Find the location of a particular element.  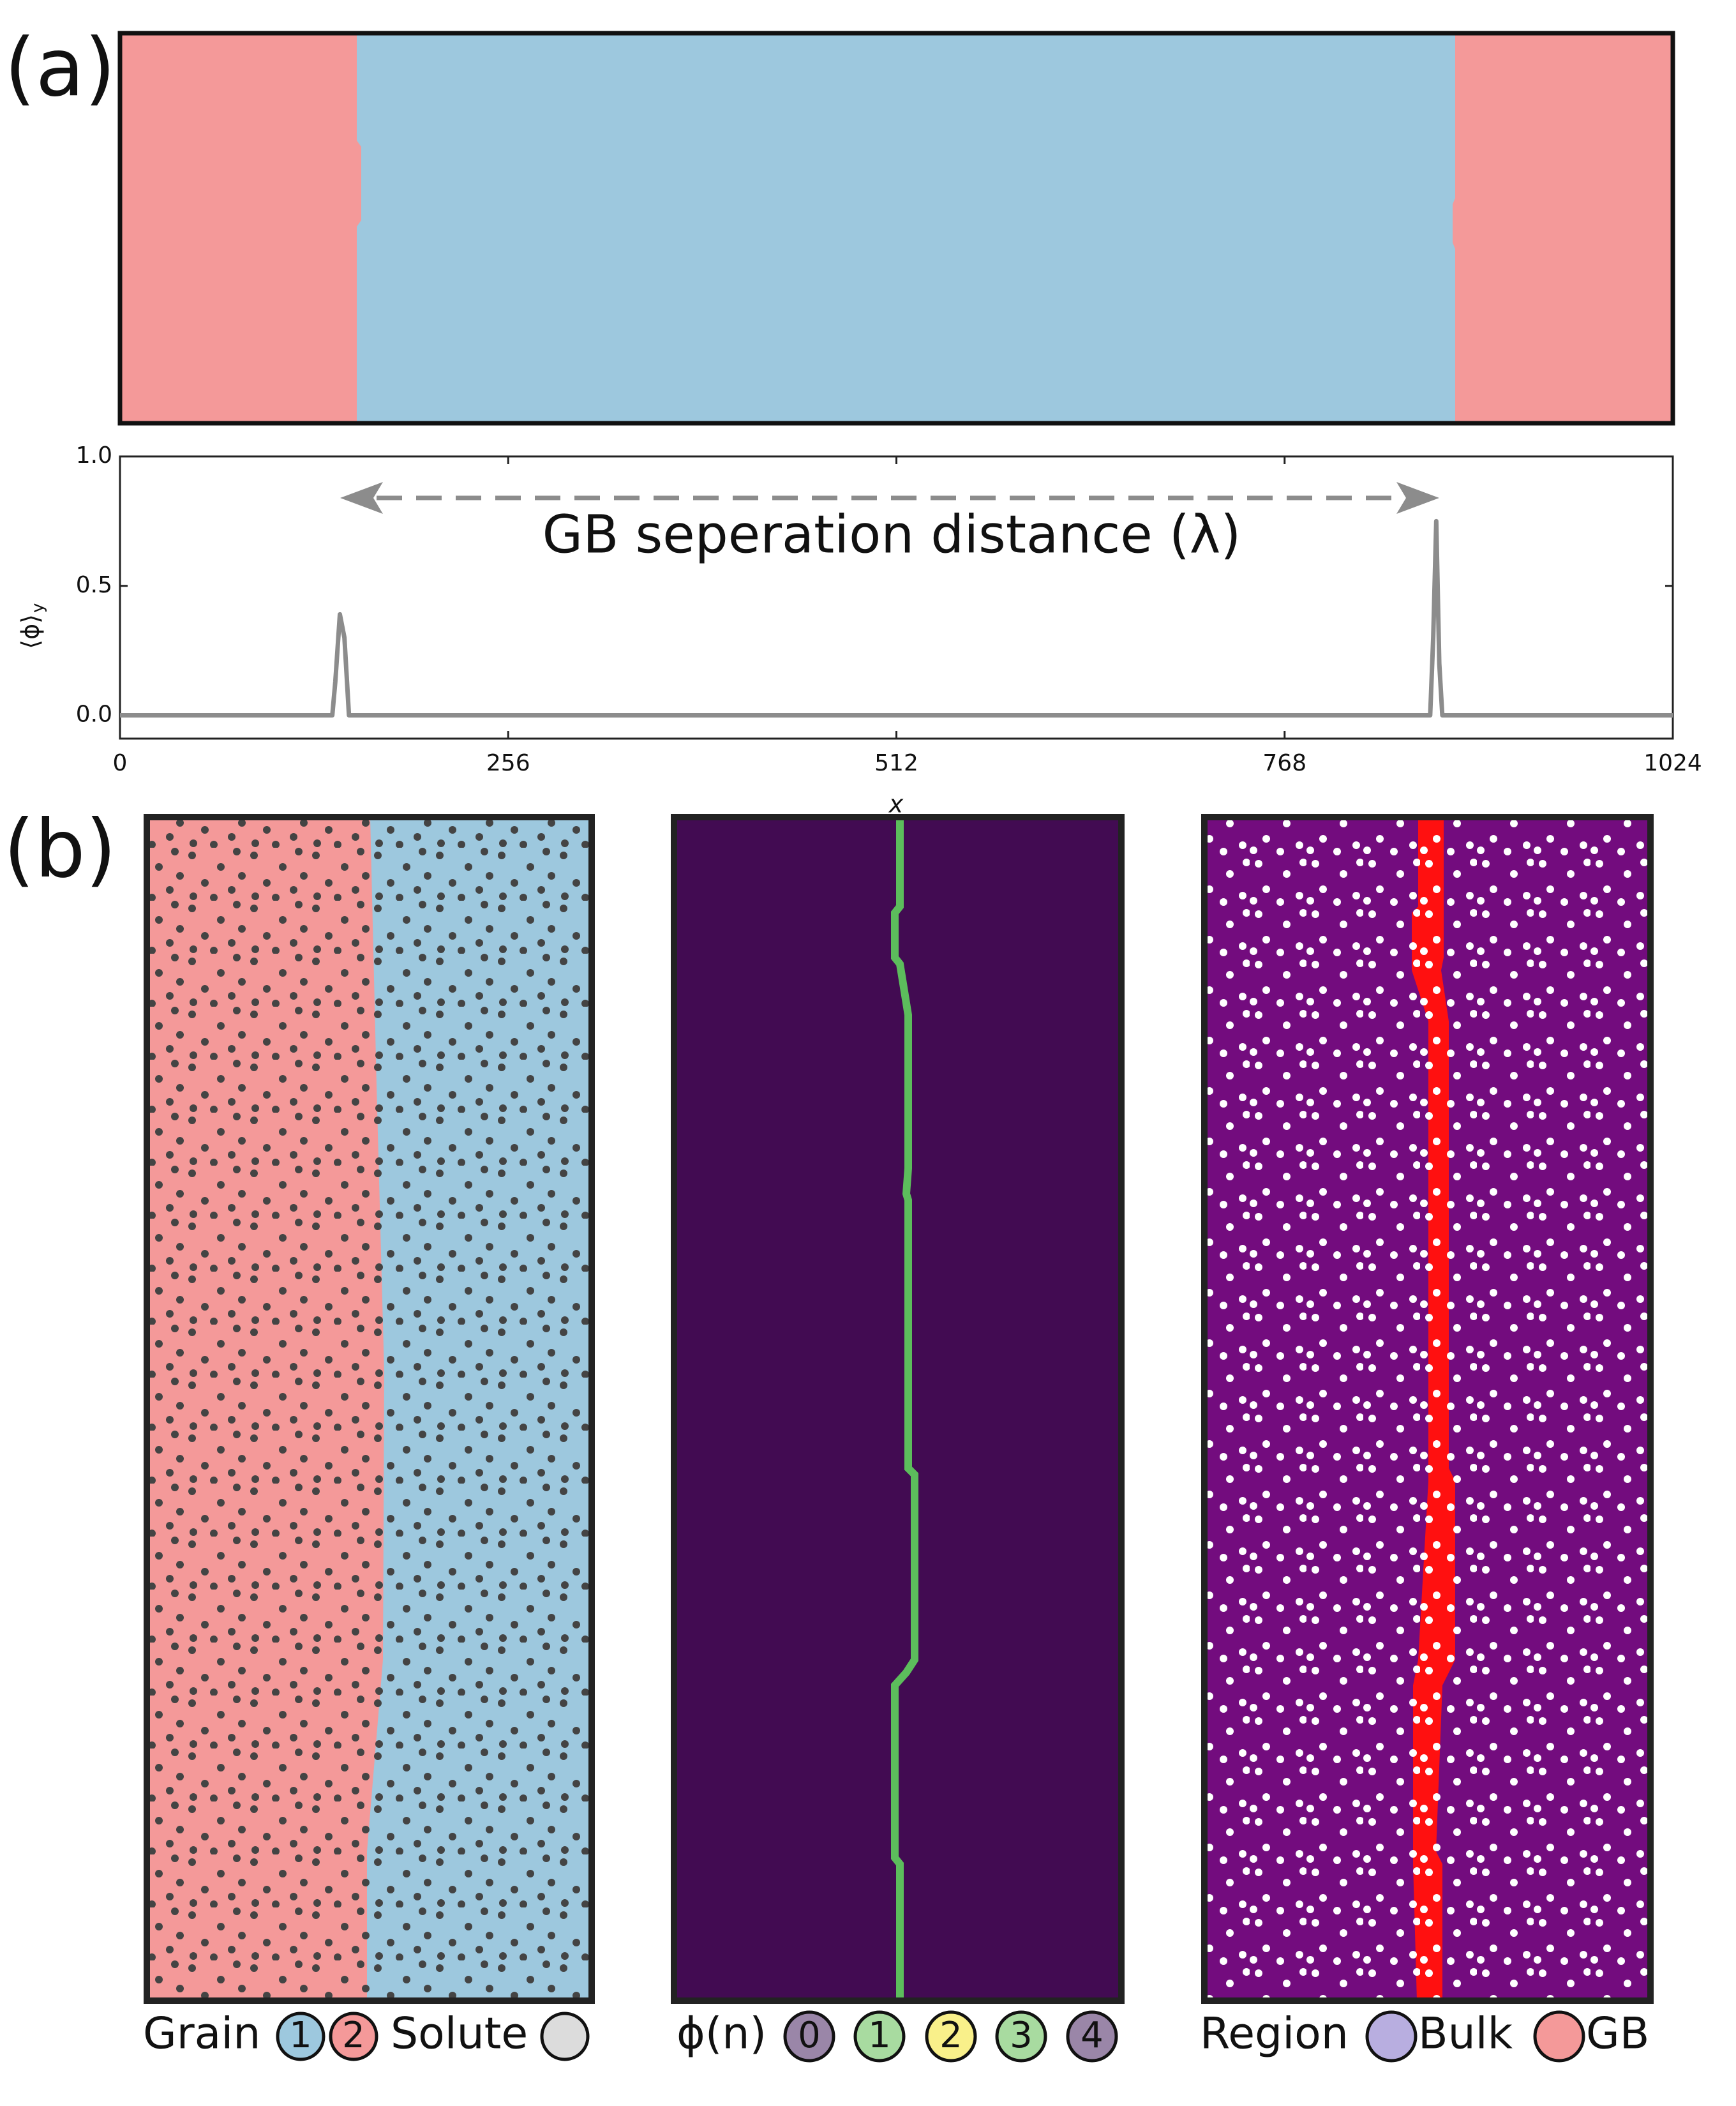

legend-label: 0 is located at coordinates (809, 2035).